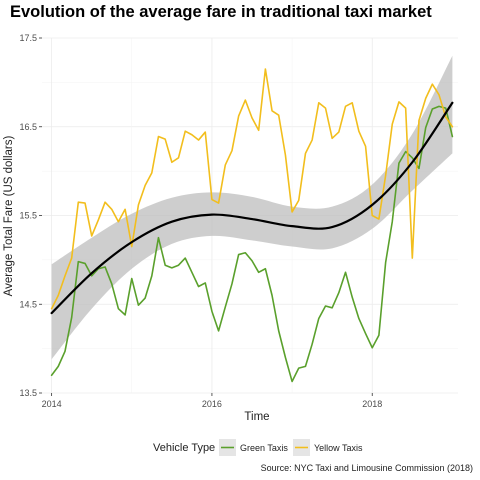 The image size is (480, 480). I want to click on legend-title: Vehicle Type, so click(184, 448).